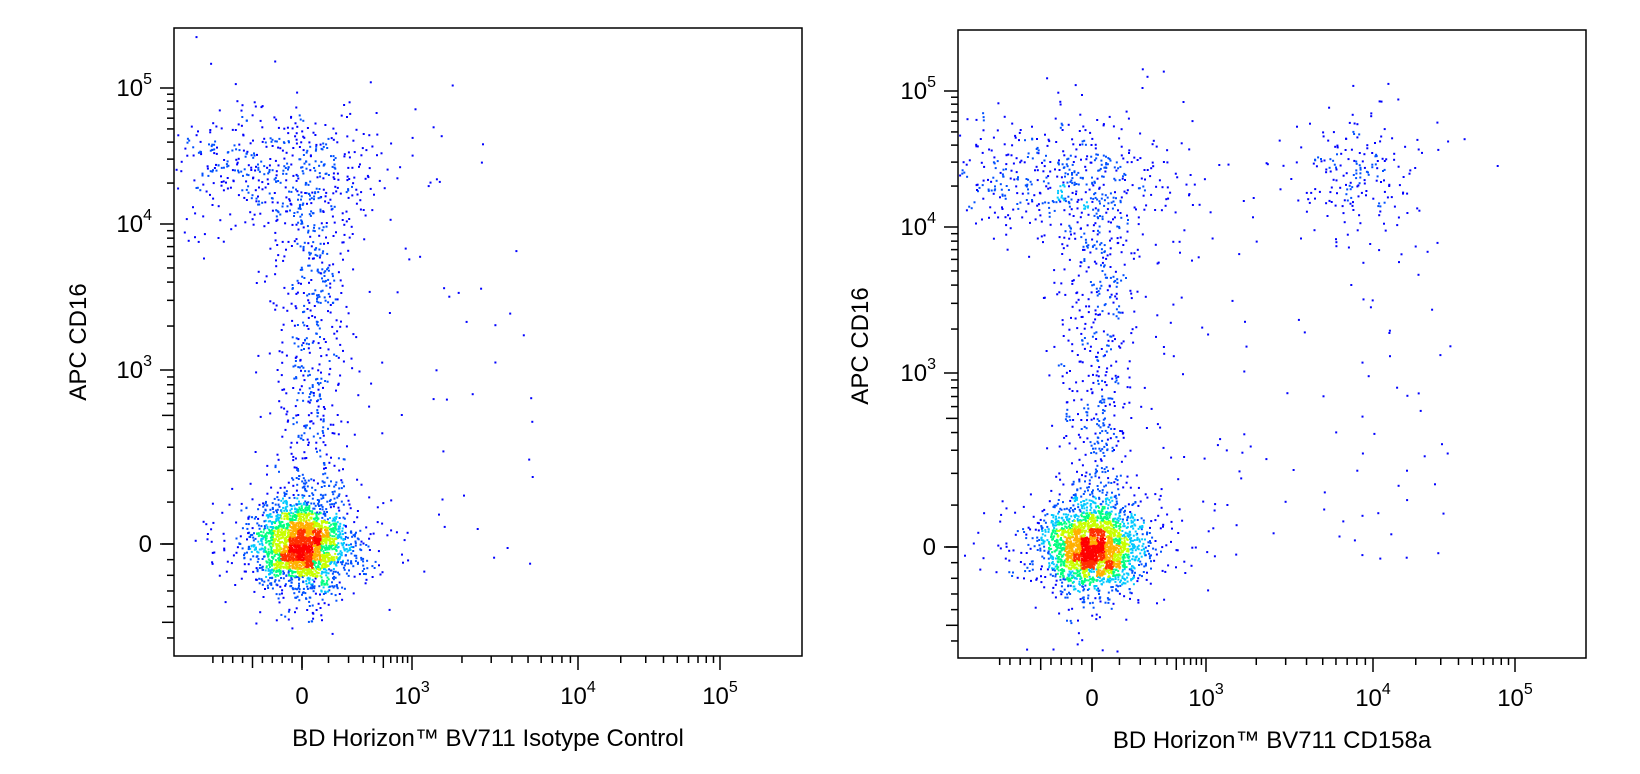 The image size is (1640, 774). I want to click on y-tick-label: 0, so click(145, 544).